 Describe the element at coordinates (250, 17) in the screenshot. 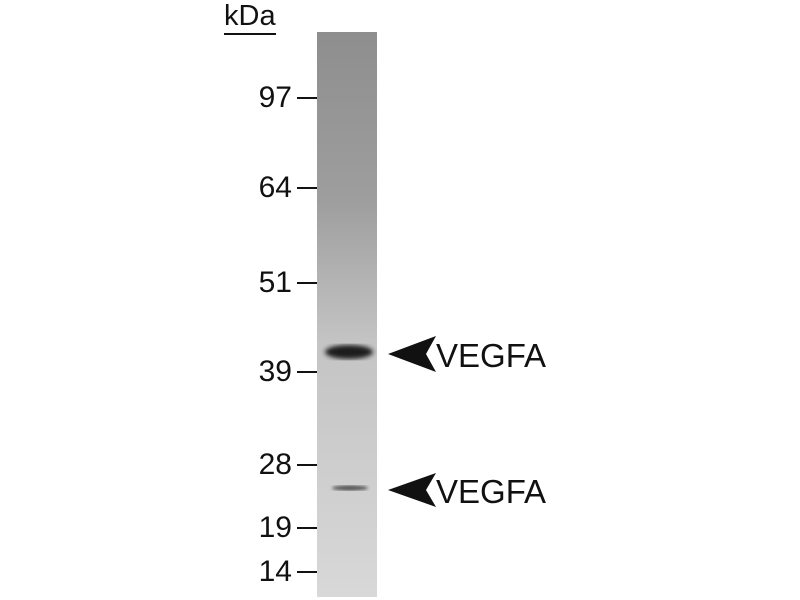

I see `unit-label: kDa` at that location.